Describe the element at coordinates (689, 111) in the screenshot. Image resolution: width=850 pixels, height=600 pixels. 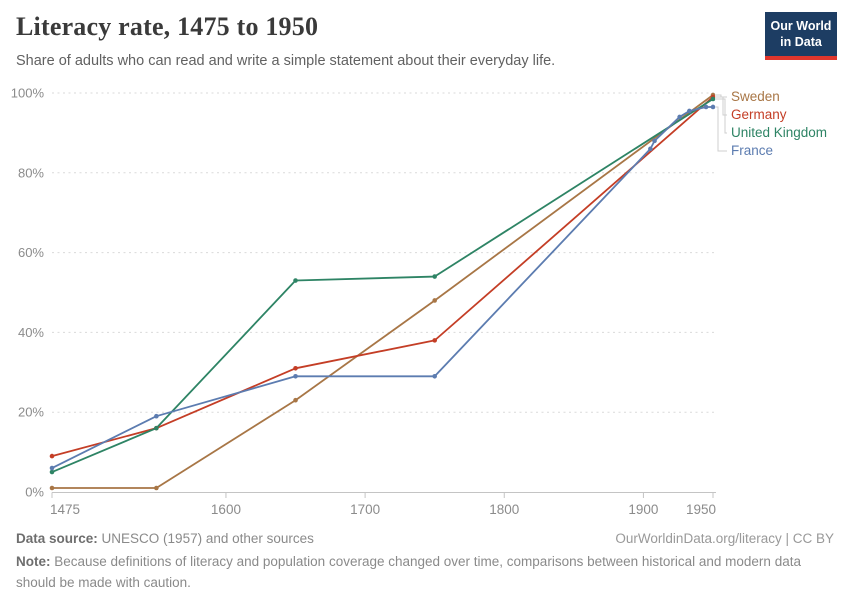
I see `data-point-france-1933` at that location.